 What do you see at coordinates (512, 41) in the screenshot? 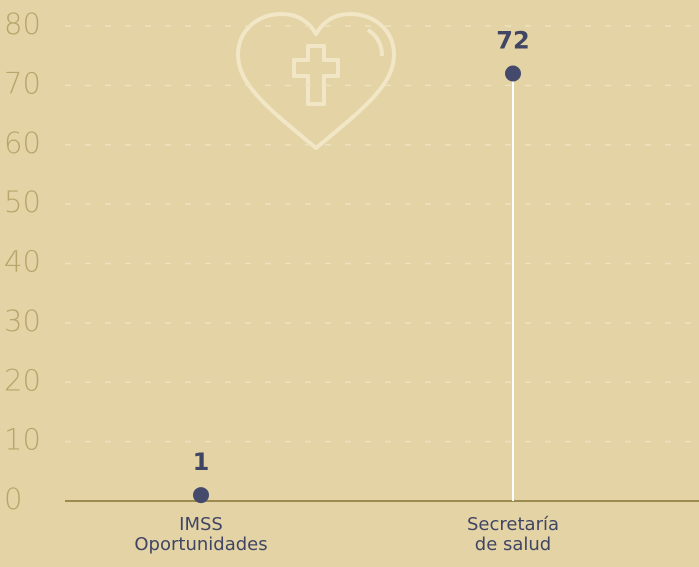
I see `value-label: 72` at bounding box center [512, 41].